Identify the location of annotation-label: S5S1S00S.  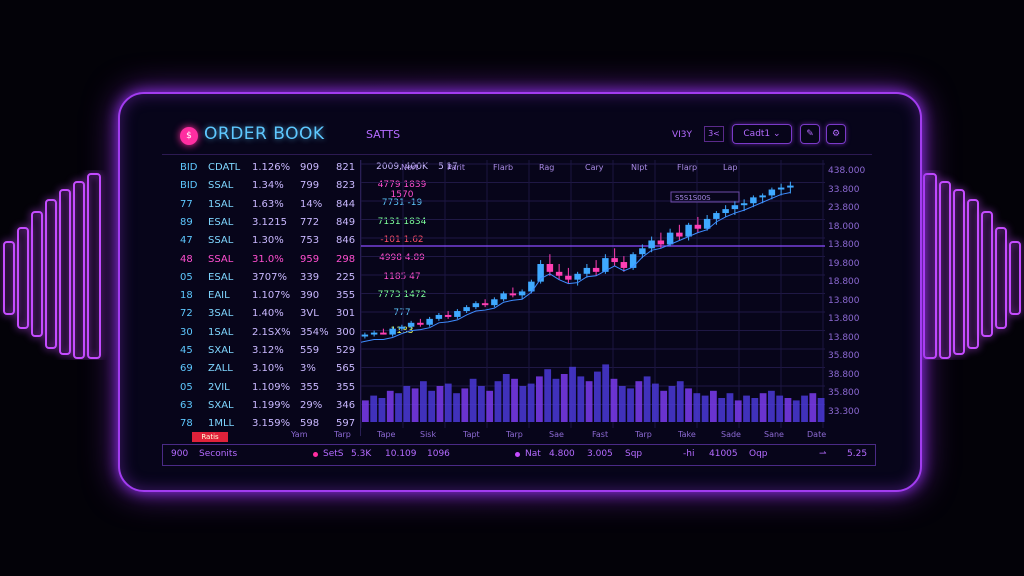
(693, 198).